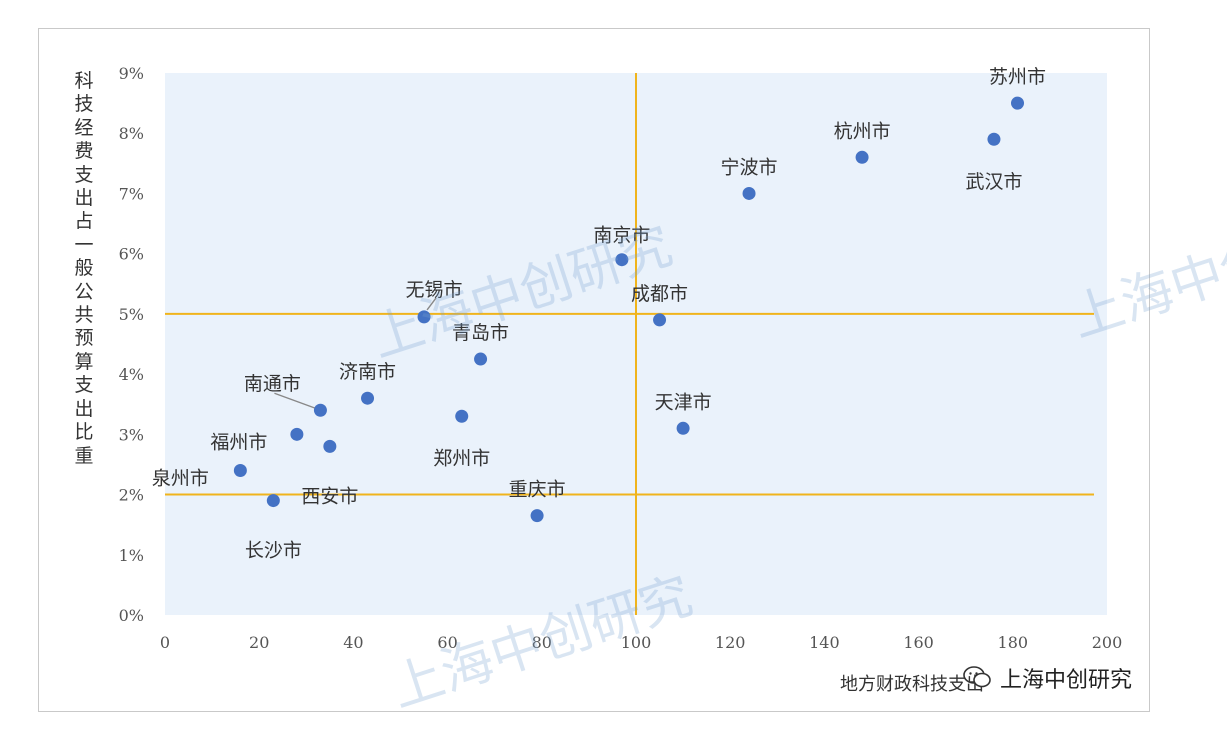 The image size is (1227, 732). I want to click on point-label: 济南市, so click(367, 372).